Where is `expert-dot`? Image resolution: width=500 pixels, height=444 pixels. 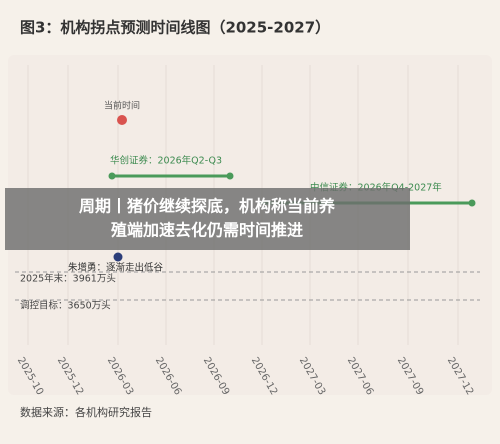
expert-dot is located at coordinates (118, 257).